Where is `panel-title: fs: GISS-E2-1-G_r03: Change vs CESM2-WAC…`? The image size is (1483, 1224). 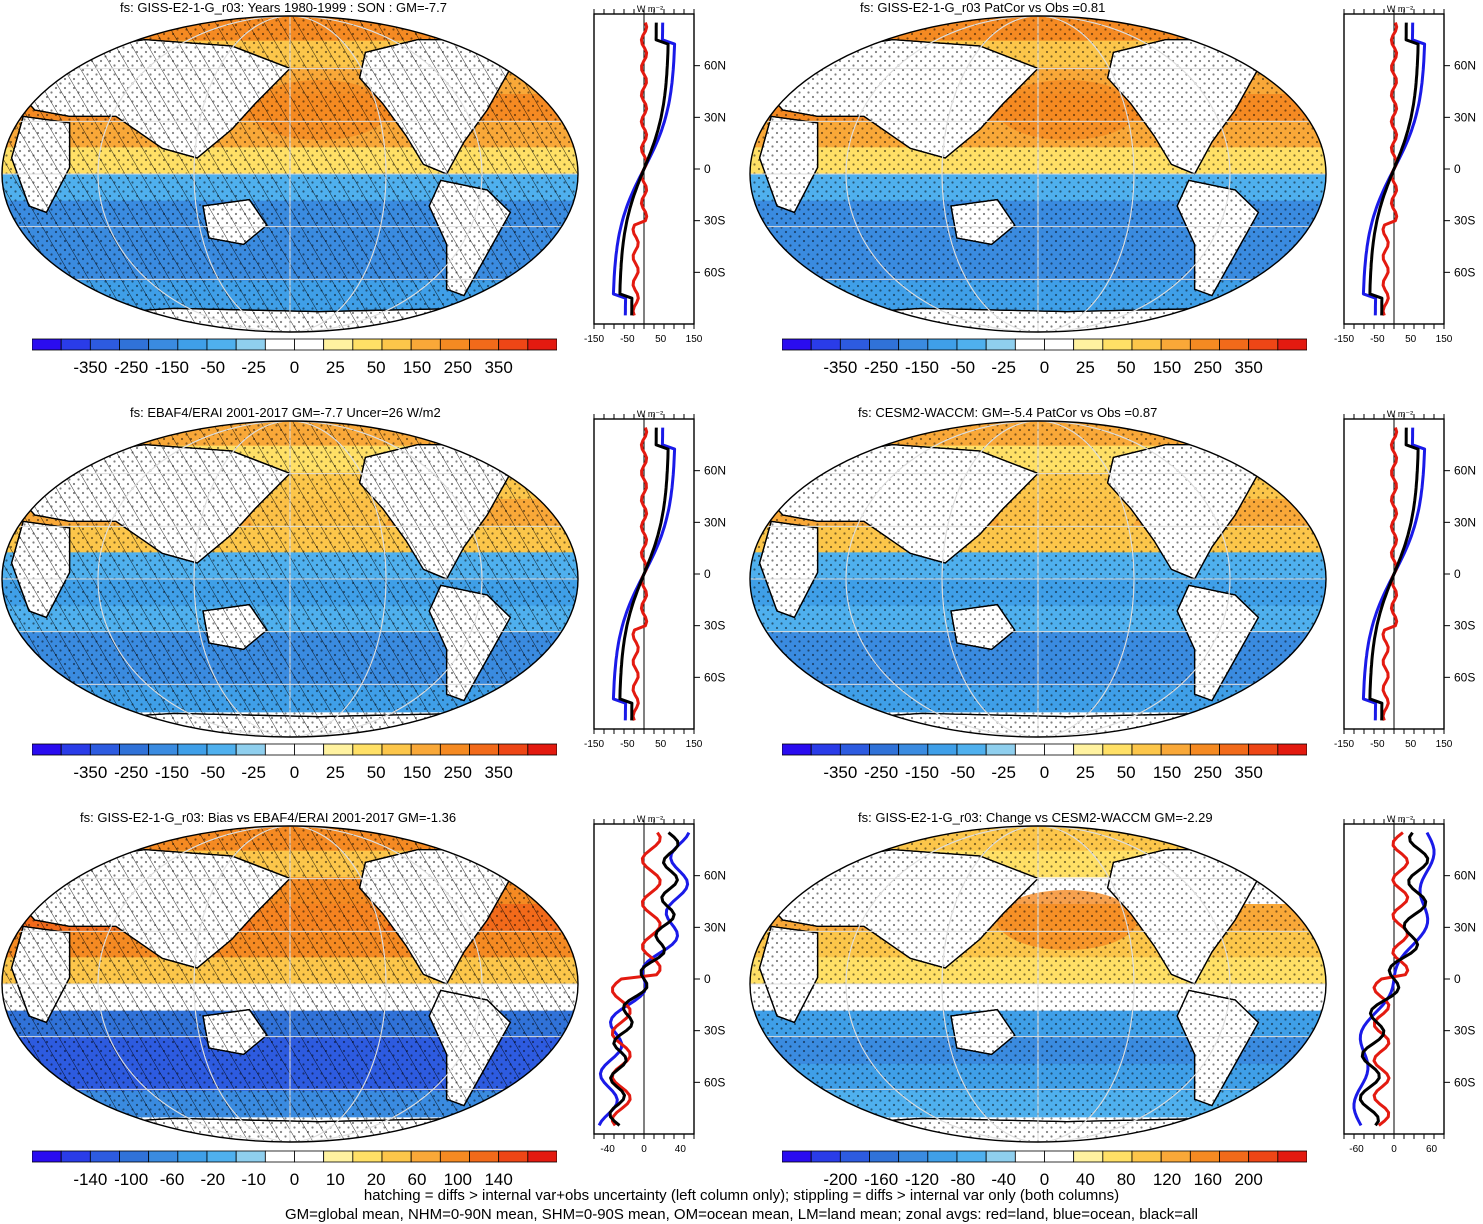 panel-title: fs: GISS-E2-1-G_r03: Change vs CESM2-WAC… is located at coordinates (1035, 817).